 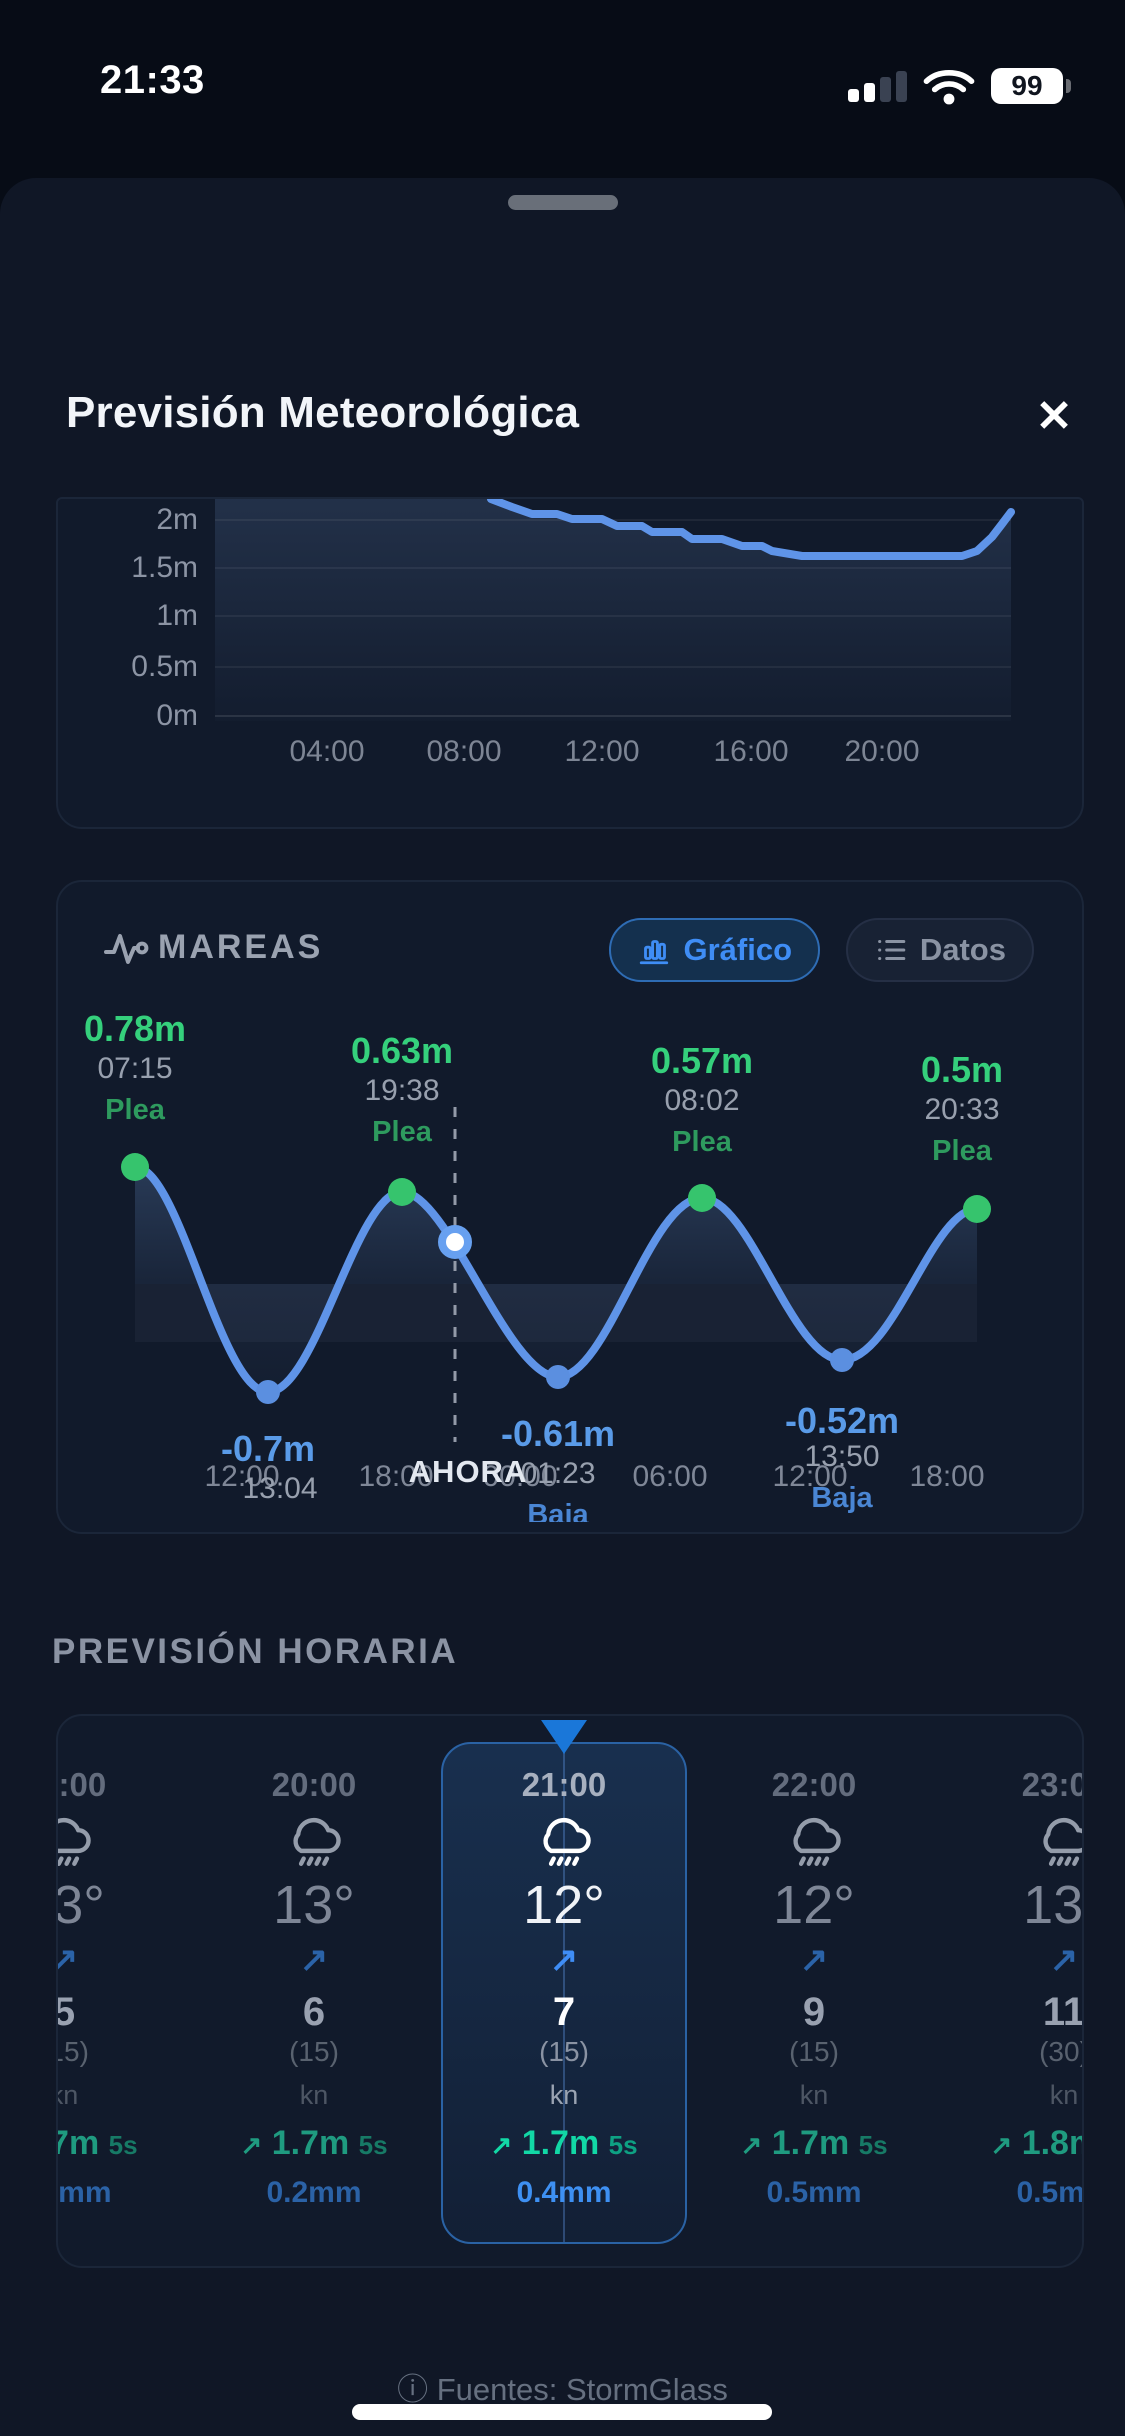 What do you see at coordinates (135, 1028) in the screenshot?
I see `tide-high-height: 0.78m` at bounding box center [135, 1028].